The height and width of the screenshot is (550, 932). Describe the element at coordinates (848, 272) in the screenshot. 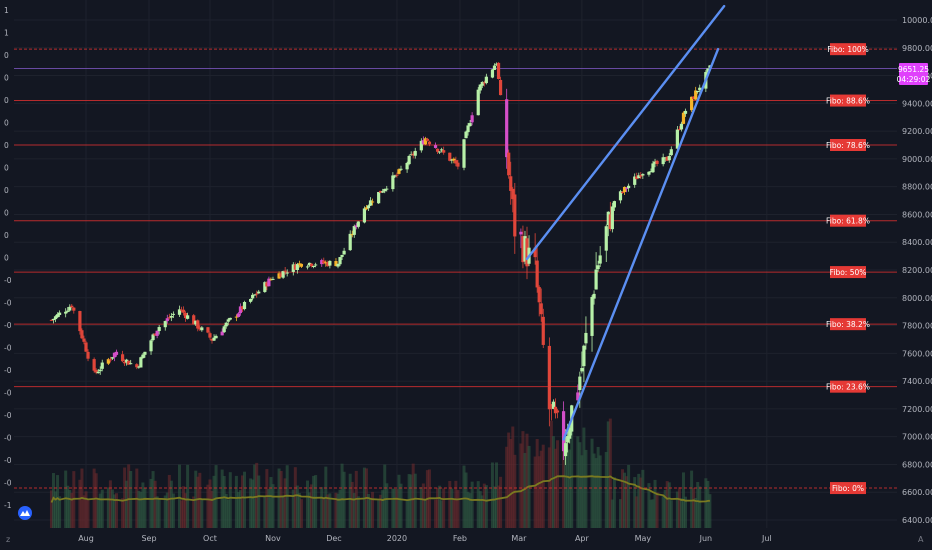

I see `fibo-label-bg` at that location.